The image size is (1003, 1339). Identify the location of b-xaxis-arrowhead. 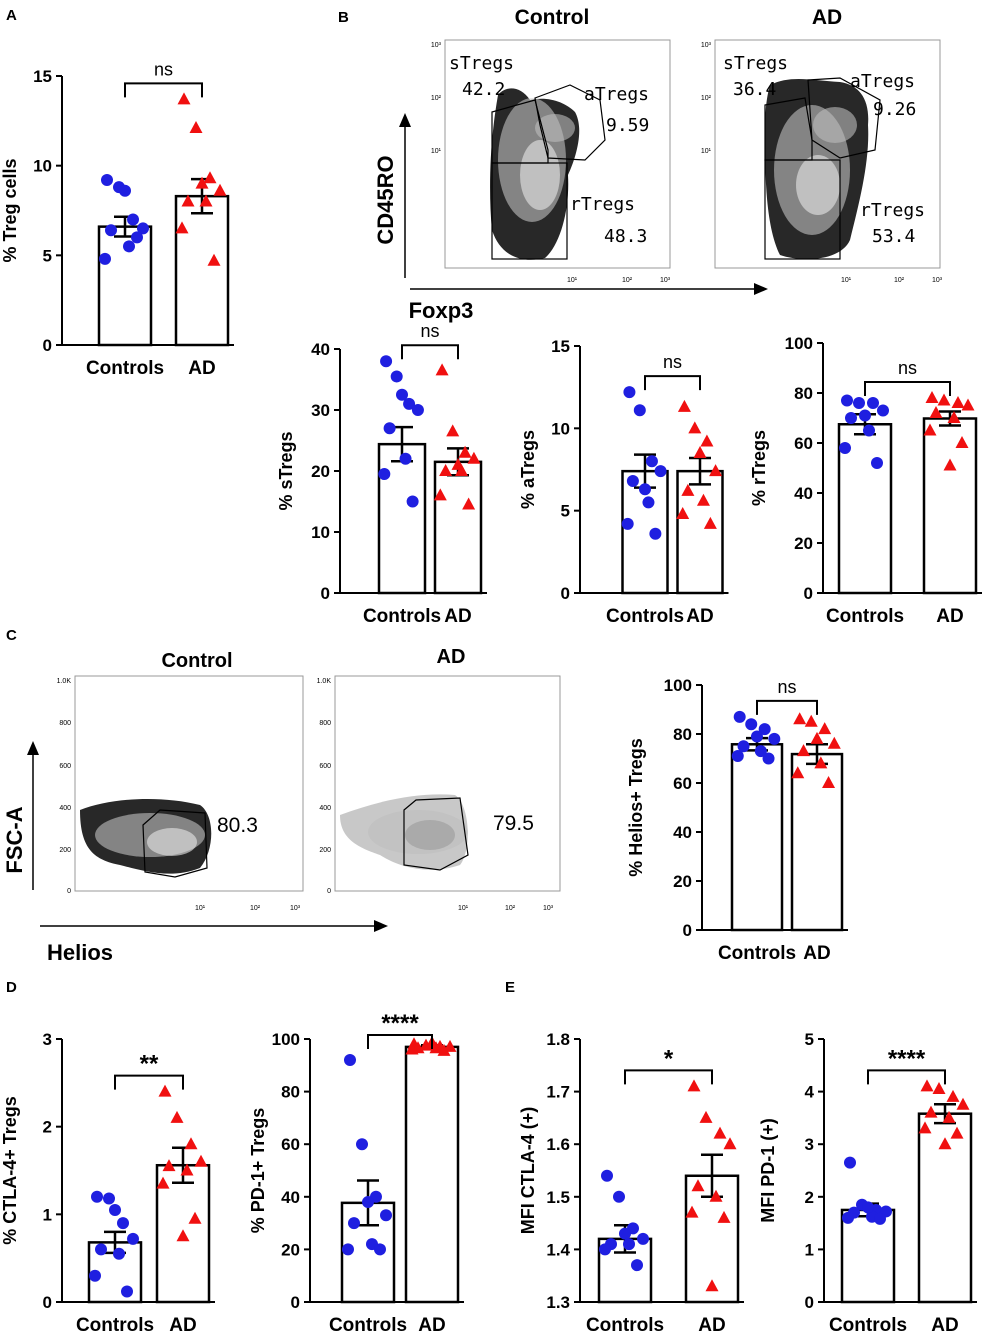
(761, 289).